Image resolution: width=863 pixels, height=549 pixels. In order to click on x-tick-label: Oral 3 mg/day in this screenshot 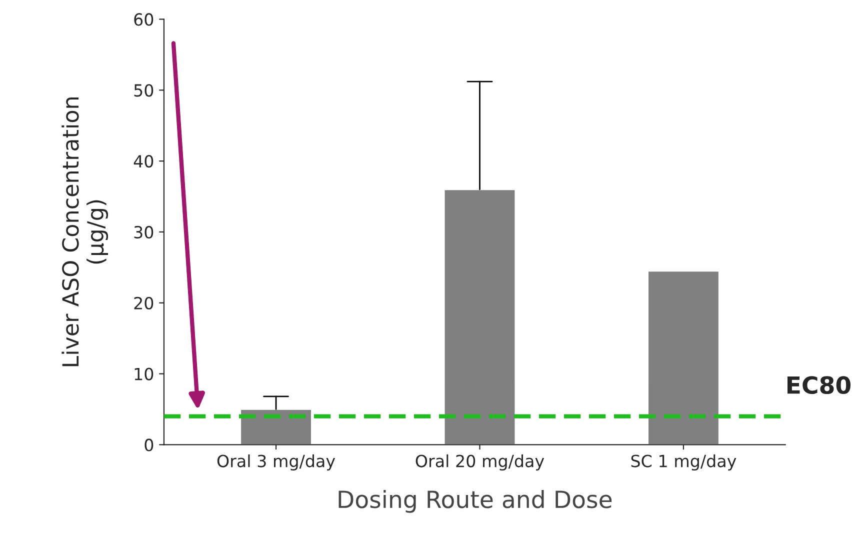, I will do `click(276, 462)`.